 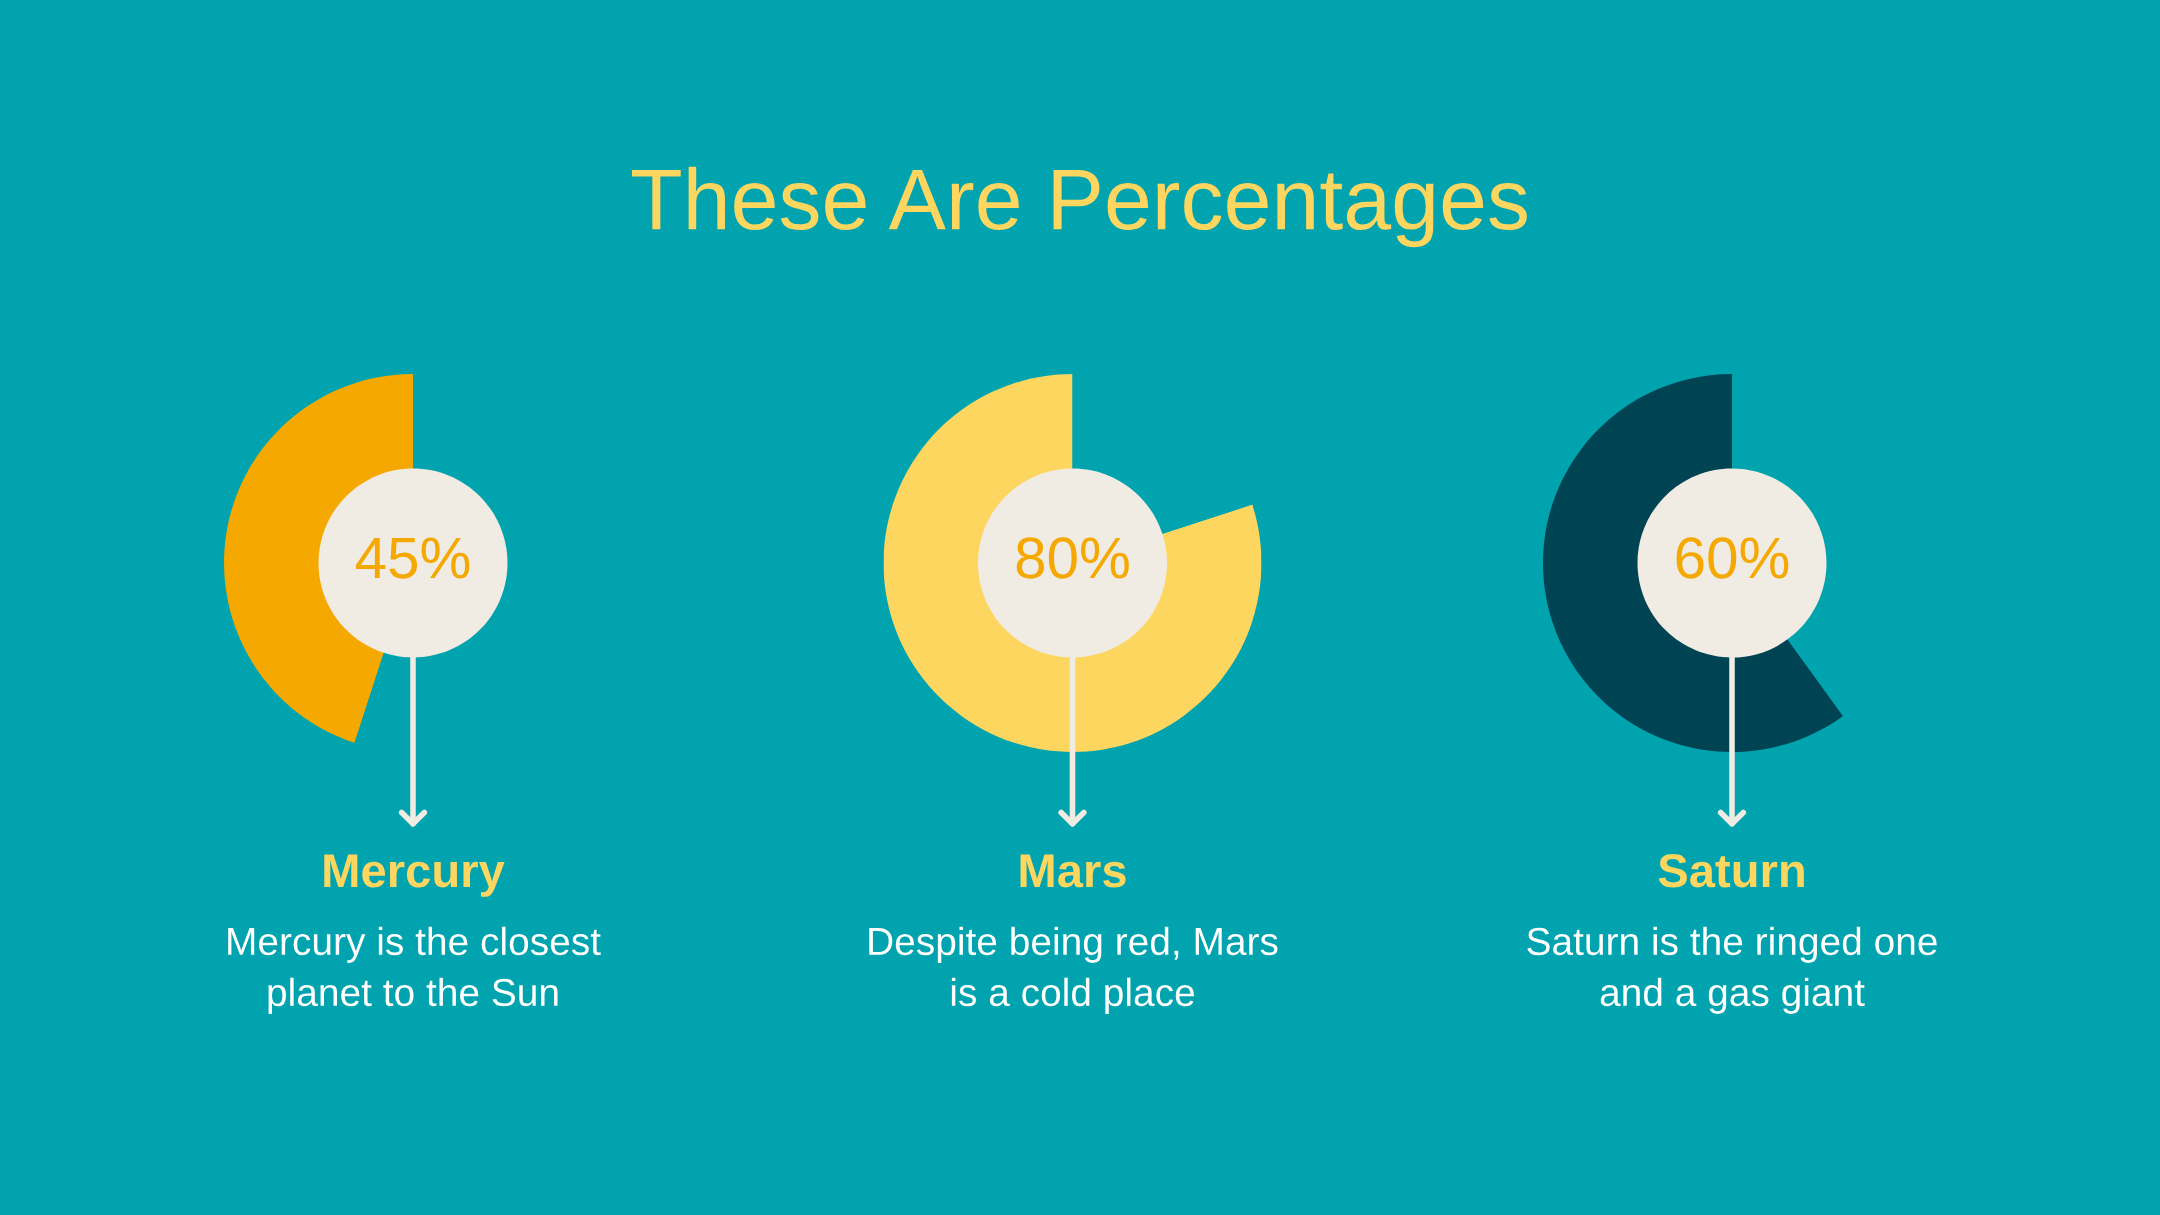 What do you see at coordinates (414, 944) in the screenshot?
I see `text: Mercury is the closest` at bounding box center [414, 944].